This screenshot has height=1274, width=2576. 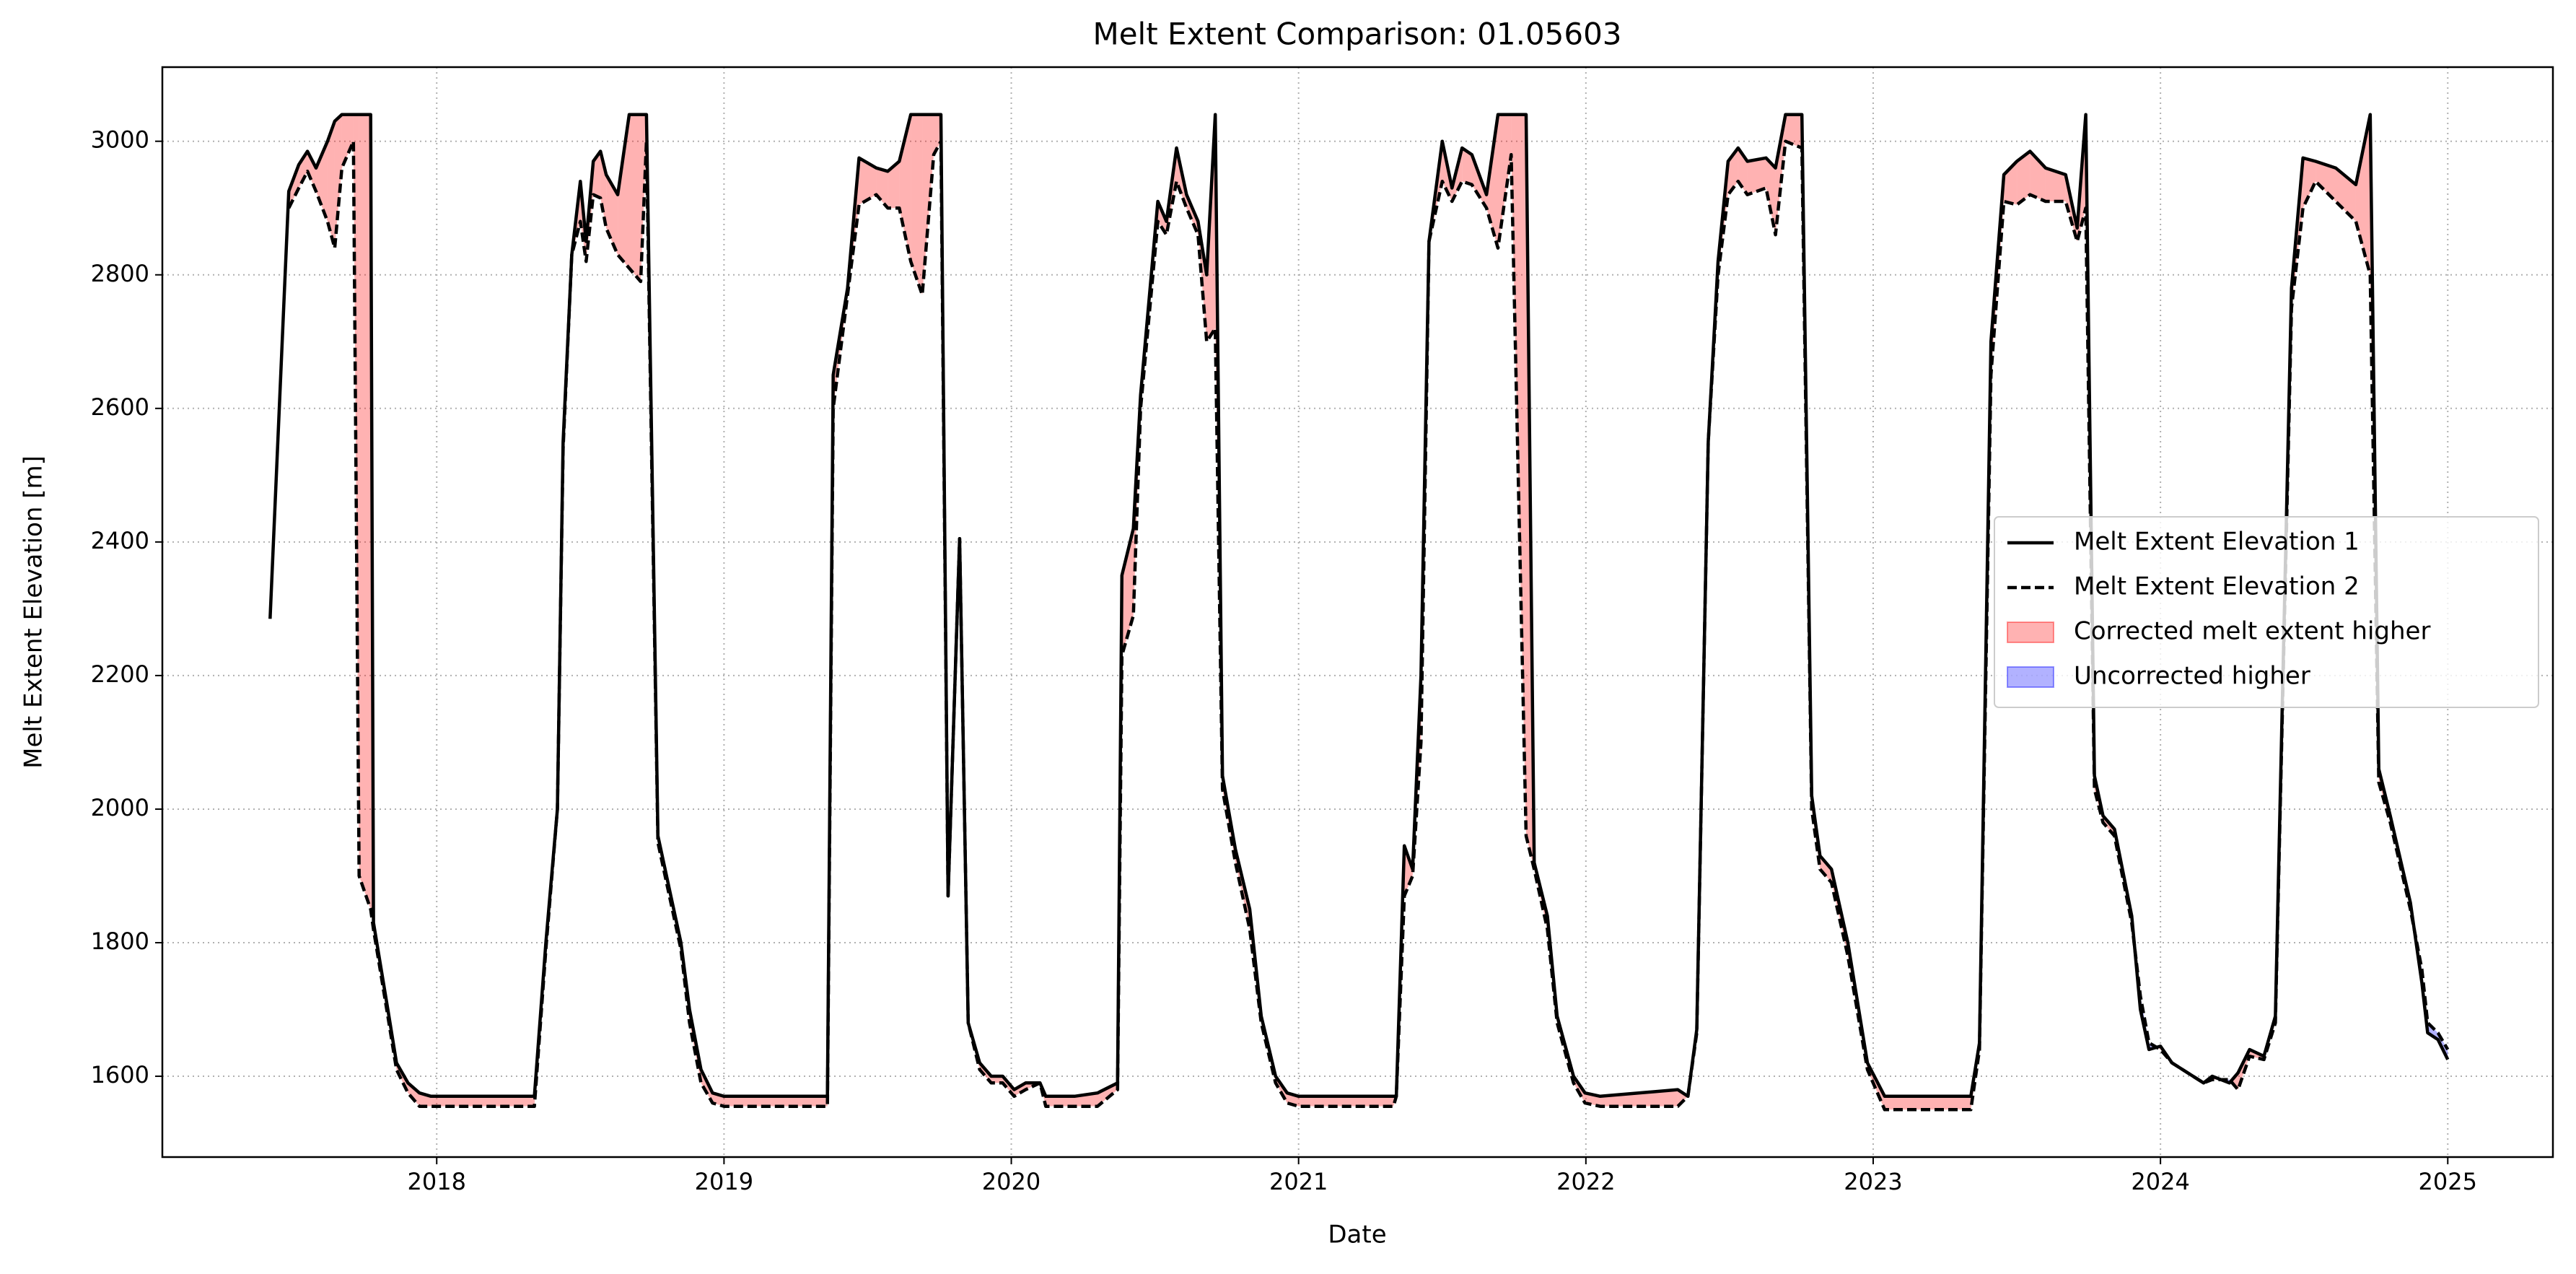 What do you see at coordinates (437, 1181) in the screenshot?
I see `x-tick-label: 2018` at bounding box center [437, 1181].